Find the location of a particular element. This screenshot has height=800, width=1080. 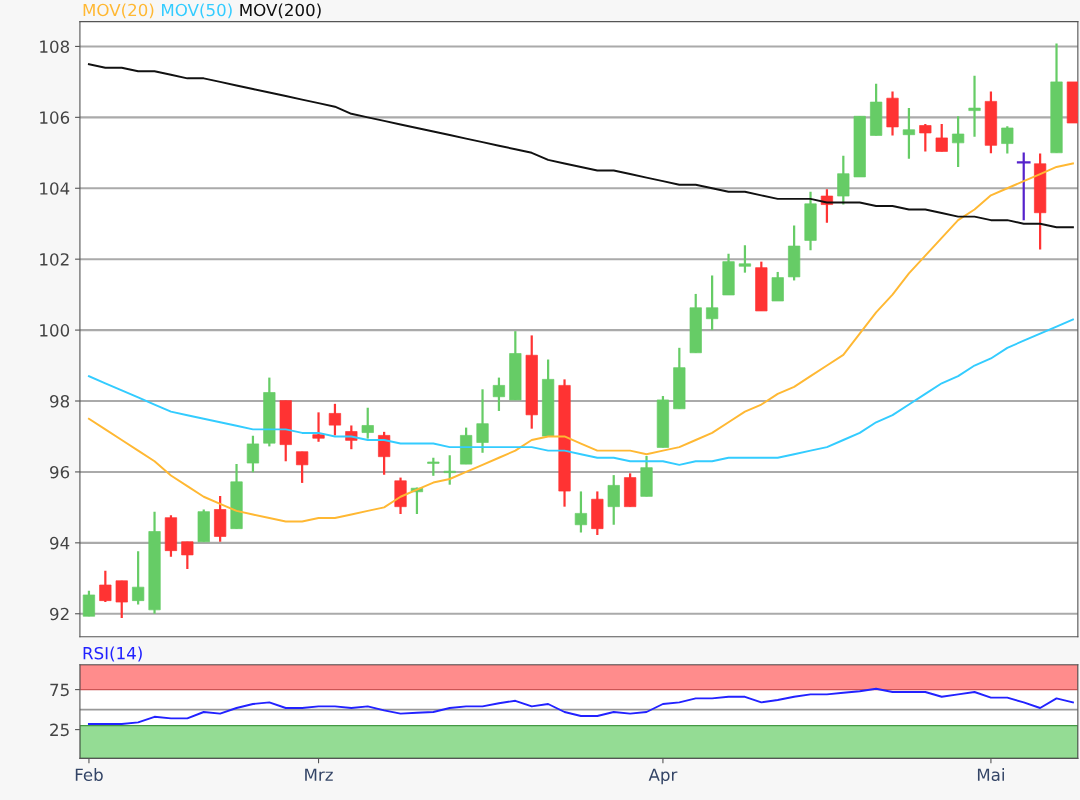

line-series is located at coordinates (580, 706).